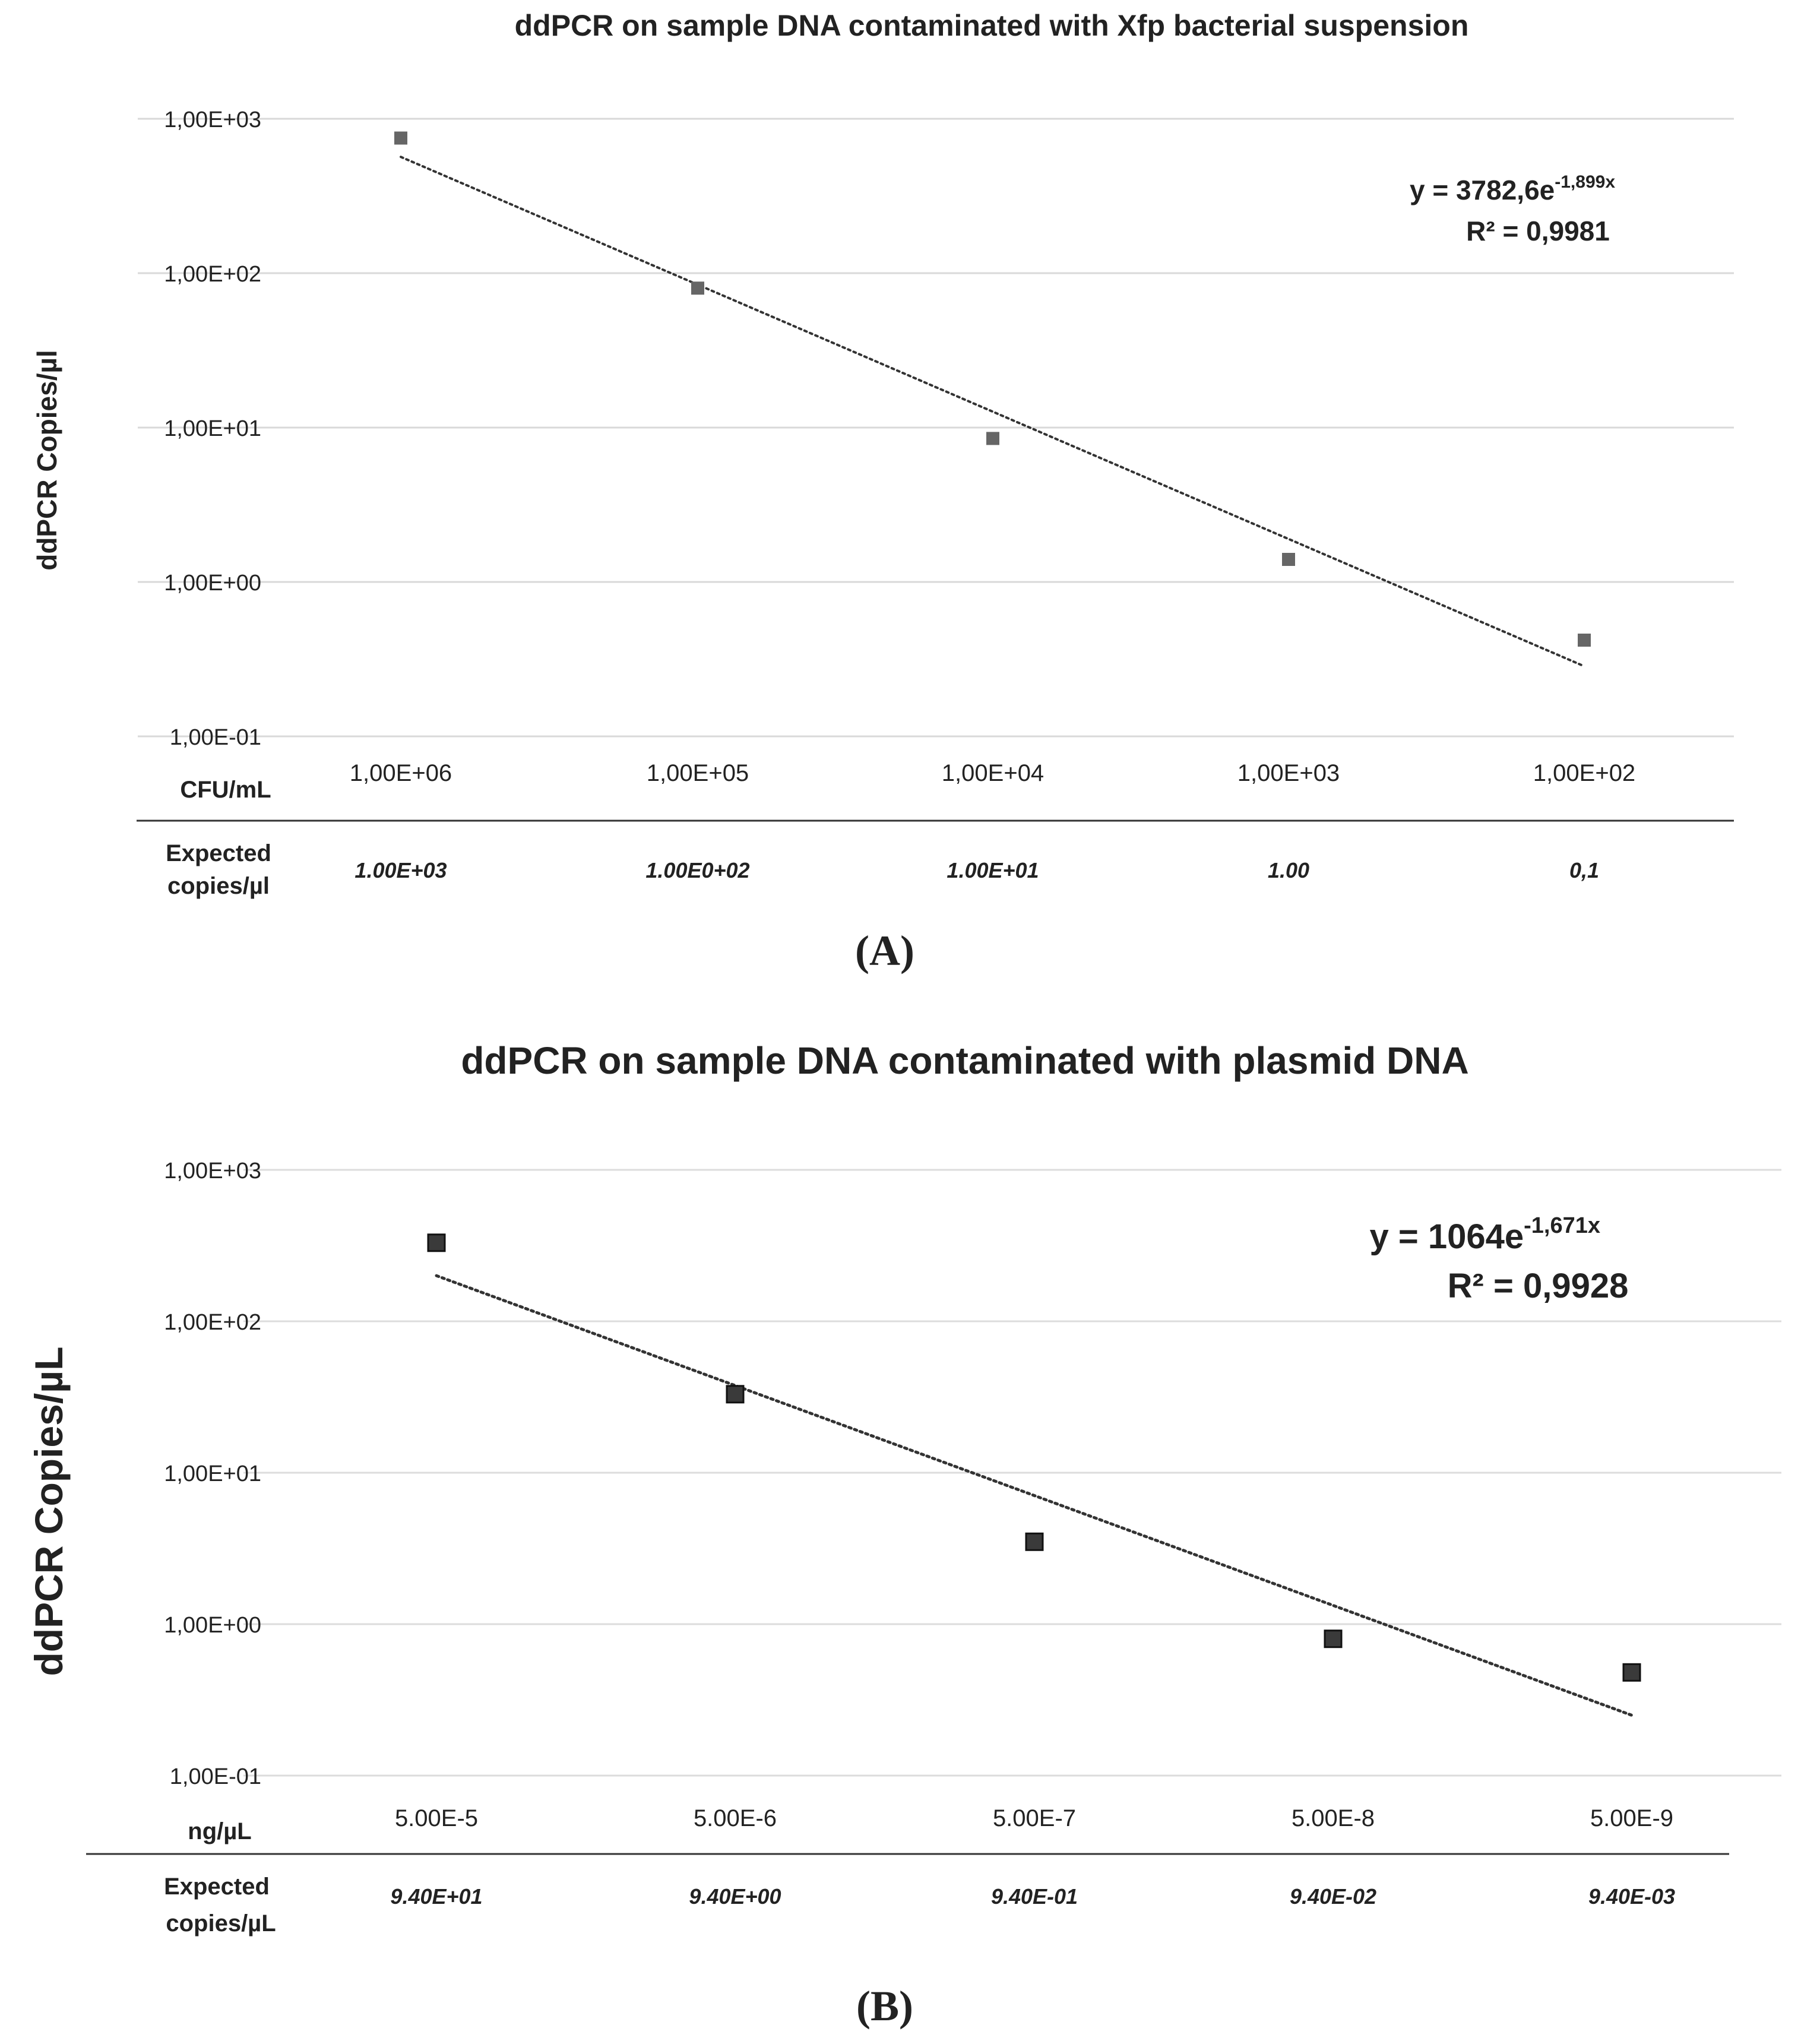 This screenshot has width=1801, height=2044. I want to click on expected-value: 0,1, so click(1584, 870).